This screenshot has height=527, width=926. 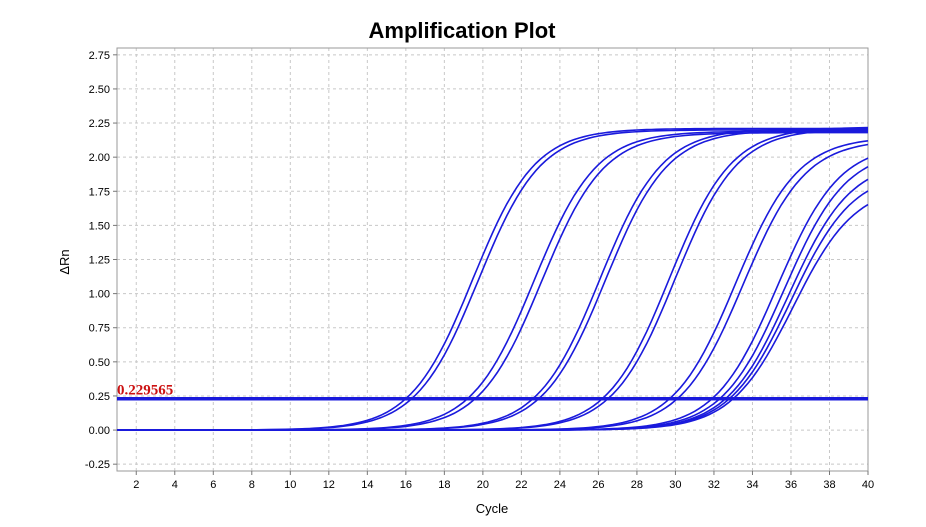 I want to click on y-tick-label: 0.25, so click(x=99, y=397).